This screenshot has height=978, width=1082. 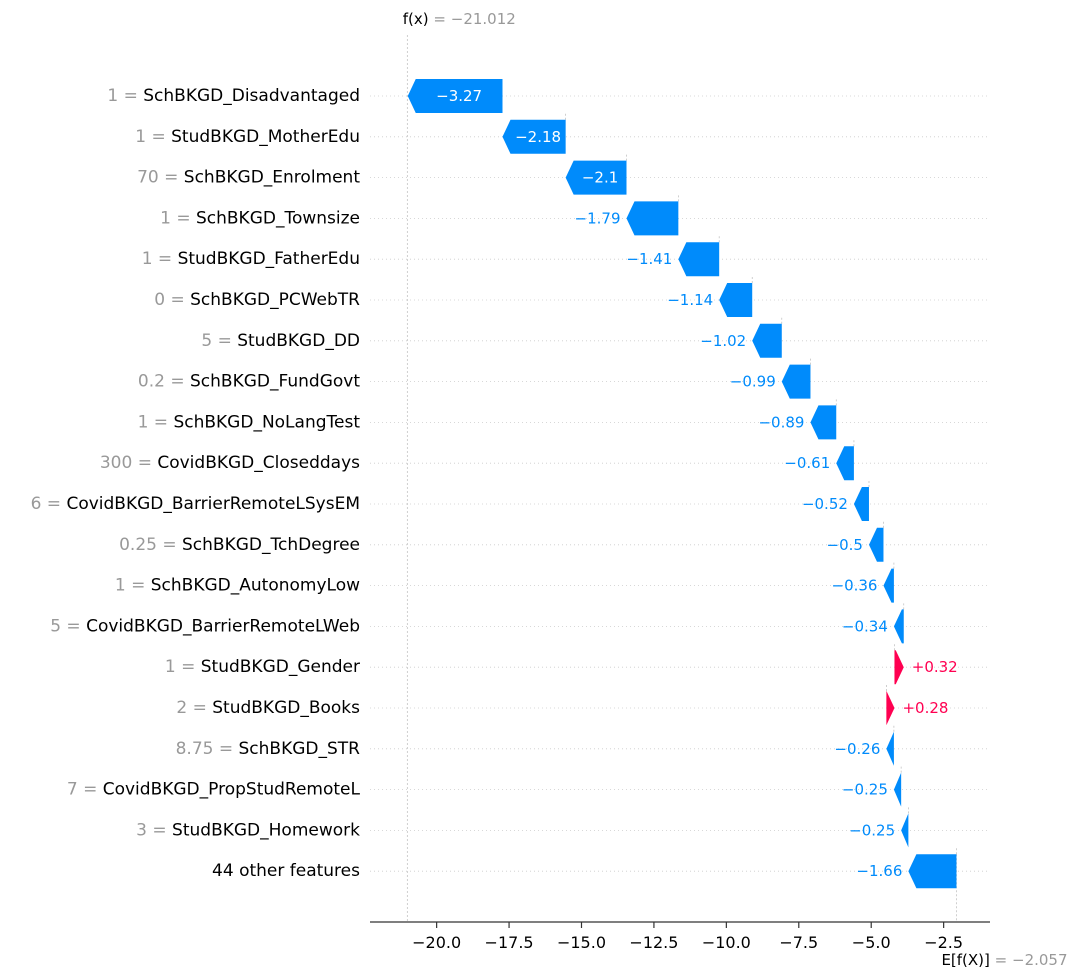 I want to click on feature-label: 0.2 = SchBKGD_FundGovt, so click(x=249, y=382).